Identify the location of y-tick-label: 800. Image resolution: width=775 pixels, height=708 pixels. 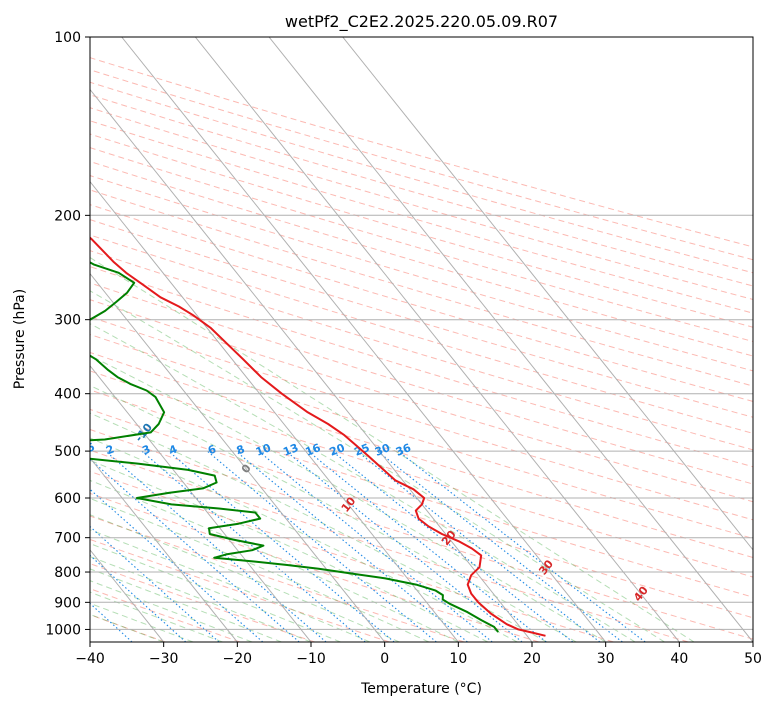
(67, 573).